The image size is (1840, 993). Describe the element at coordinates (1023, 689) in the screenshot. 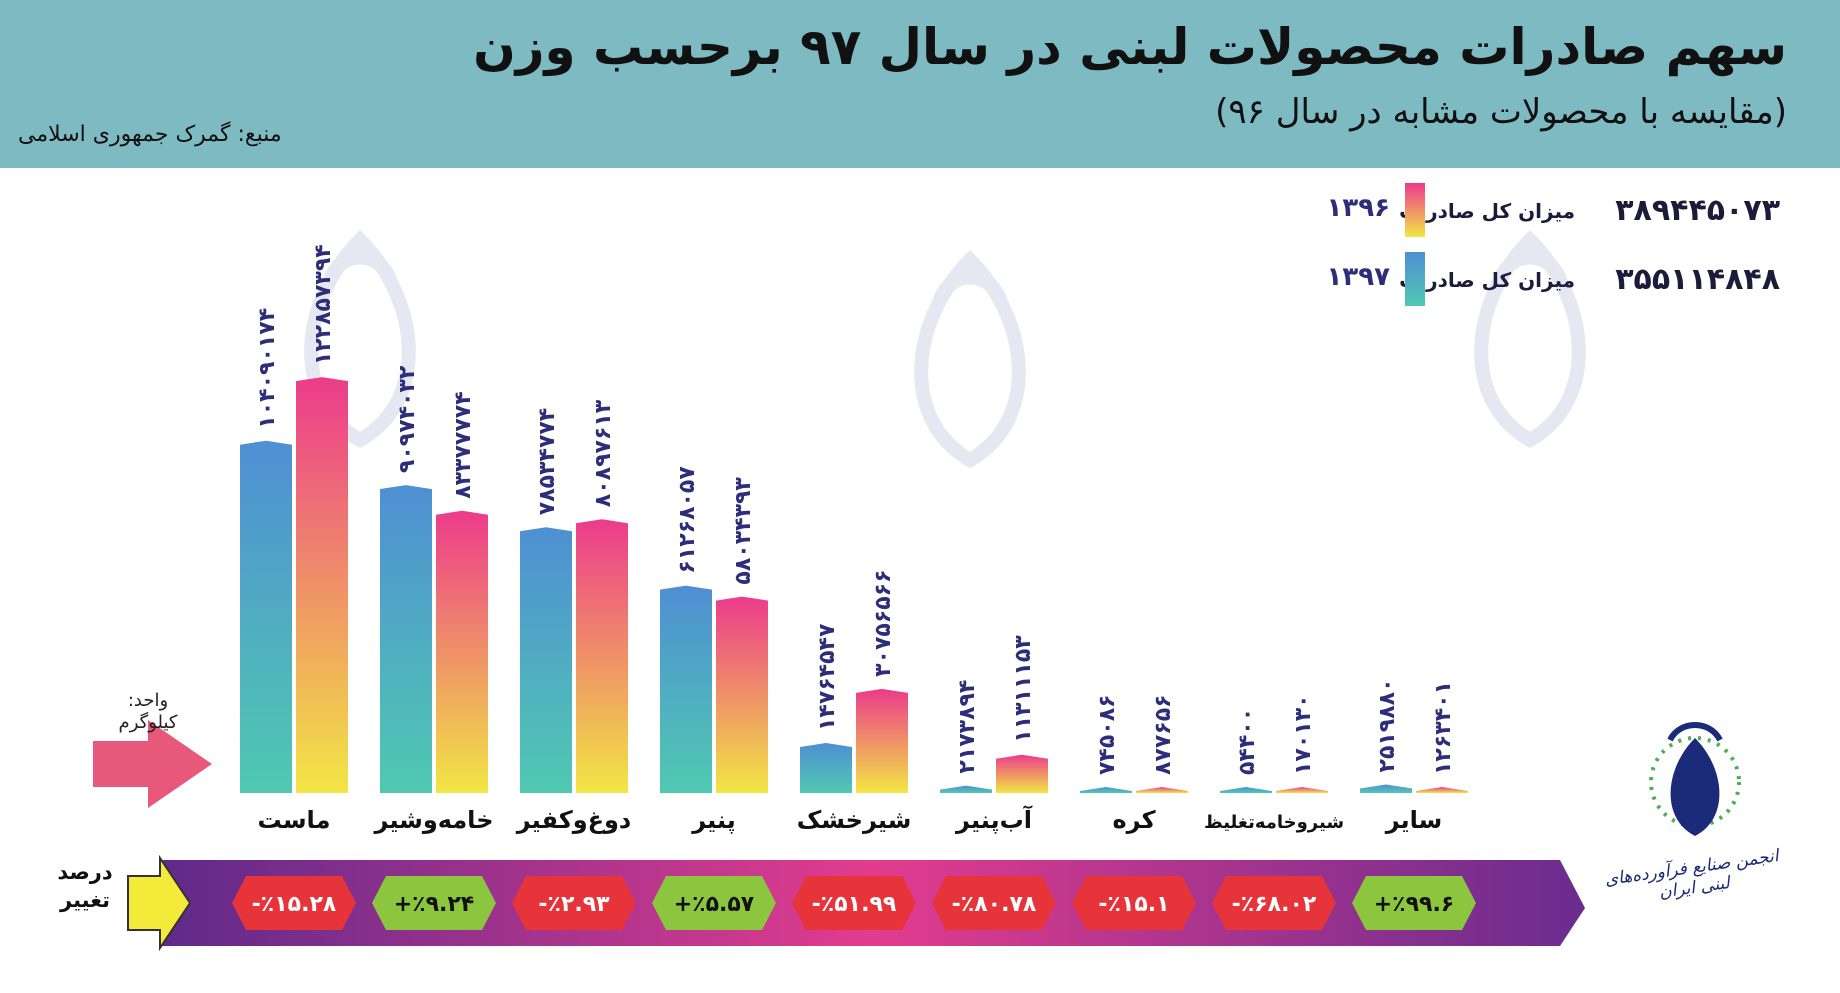

I see `bar-1396-value-label: ۱۱۳۱۱۱۵۳` at that location.